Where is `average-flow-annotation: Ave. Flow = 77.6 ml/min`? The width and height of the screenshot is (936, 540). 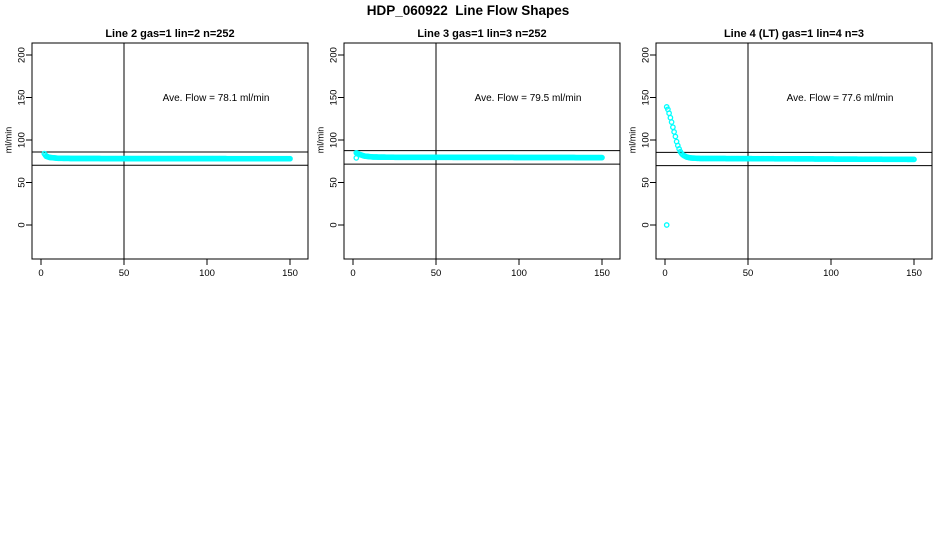 average-flow-annotation: Ave. Flow = 77.6 ml/min is located at coordinates (840, 98).